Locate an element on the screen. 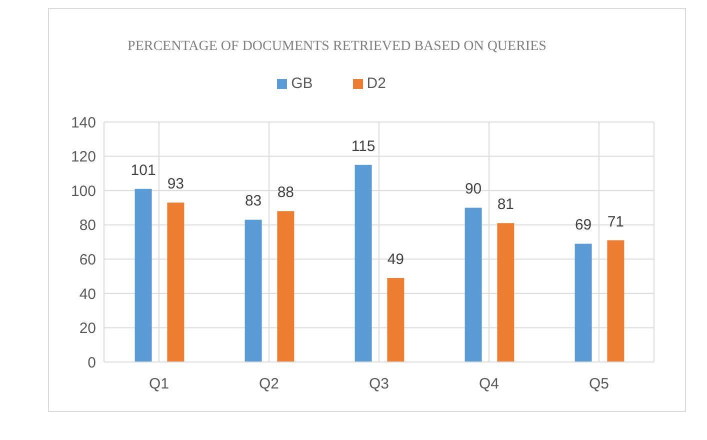  data-label: 71 is located at coordinates (615, 221).